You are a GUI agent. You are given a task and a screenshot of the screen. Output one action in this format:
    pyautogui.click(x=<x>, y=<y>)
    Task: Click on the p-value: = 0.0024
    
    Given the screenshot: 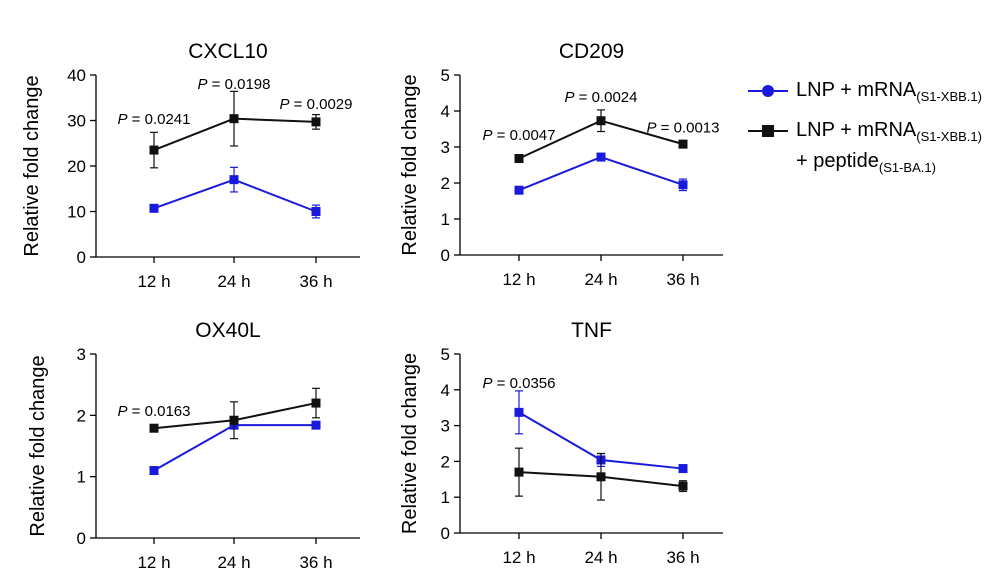 What is the action you would take?
    pyautogui.click(x=606, y=97)
    